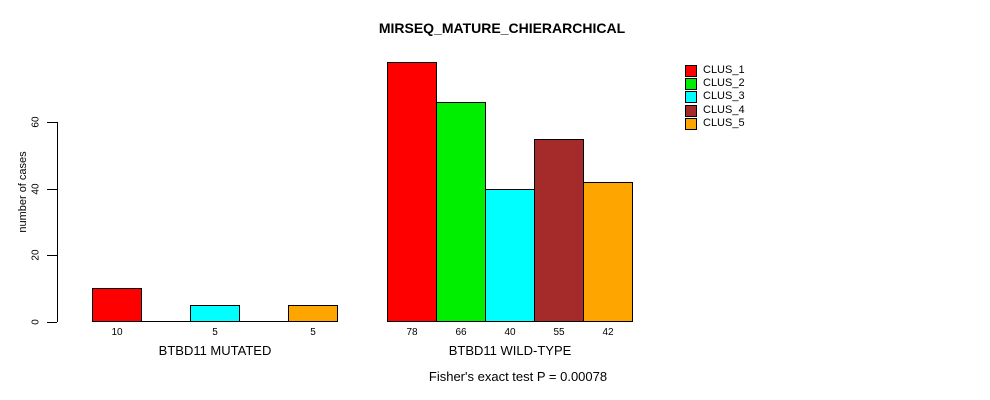 The width and height of the screenshot is (990, 400). What do you see at coordinates (23, 192) in the screenshot?
I see `y-axis-title: number of cases` at bounding box center [23, 192].